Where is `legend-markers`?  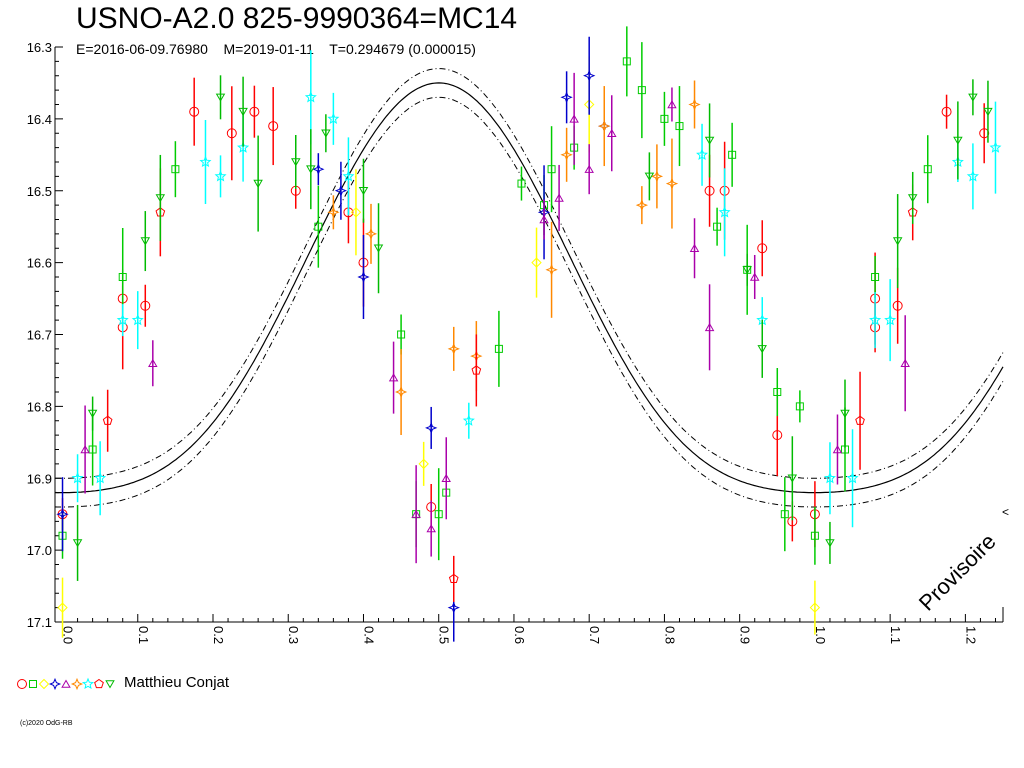 legend-markers is located at coordinates (66, 684).